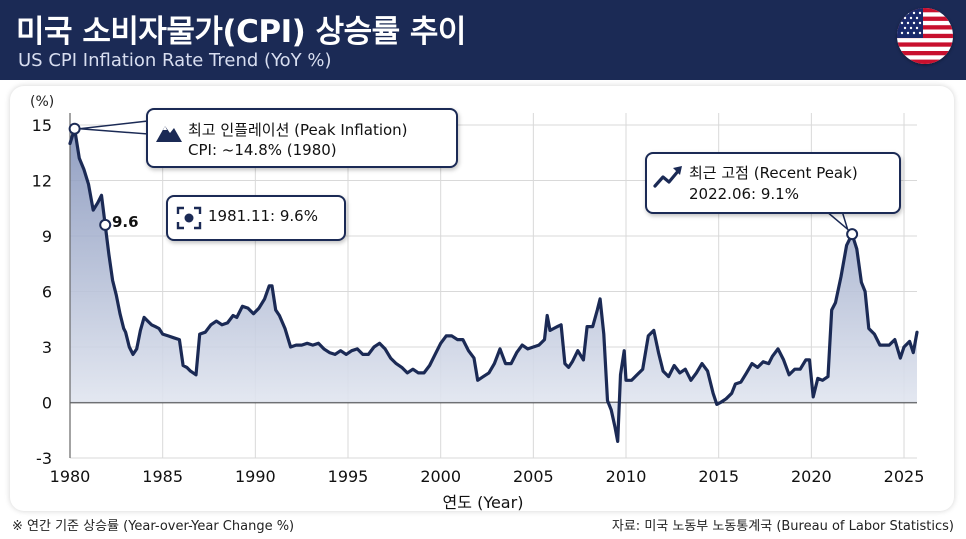 The image size is (966, 539). I want to click on y-tick-0: 0, so click(47, 403).